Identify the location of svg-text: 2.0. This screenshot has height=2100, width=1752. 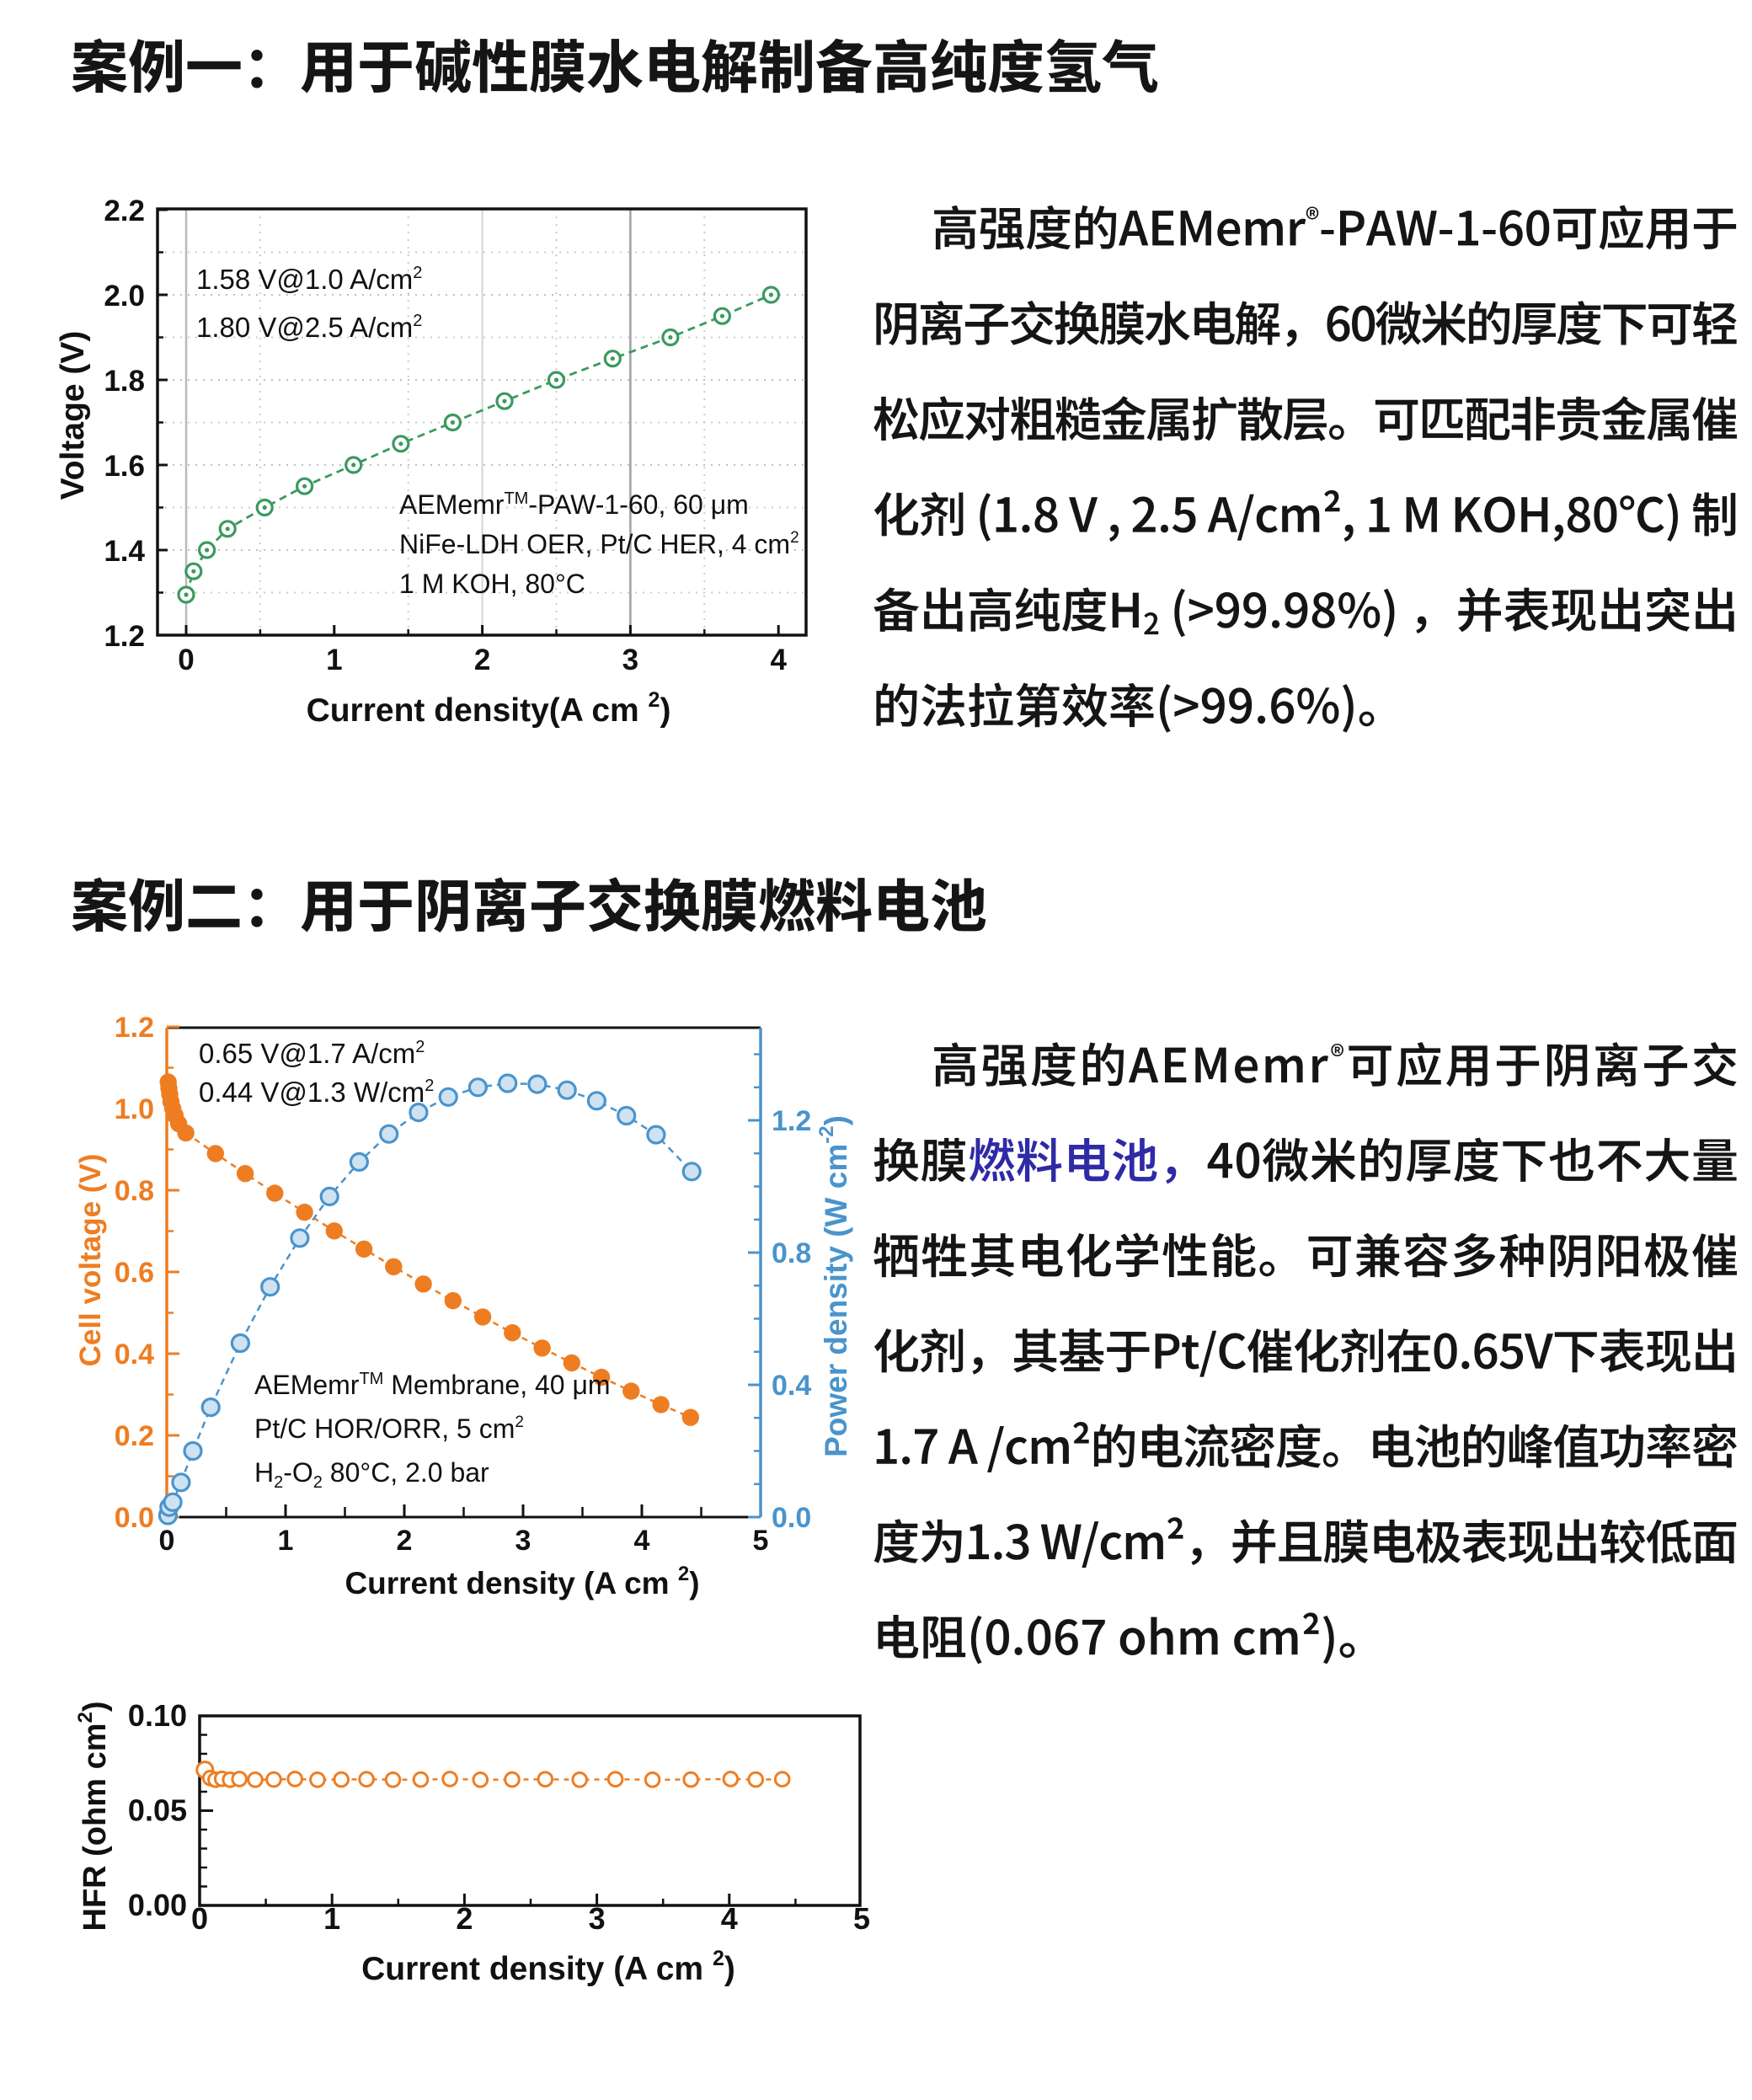
(124, 296).